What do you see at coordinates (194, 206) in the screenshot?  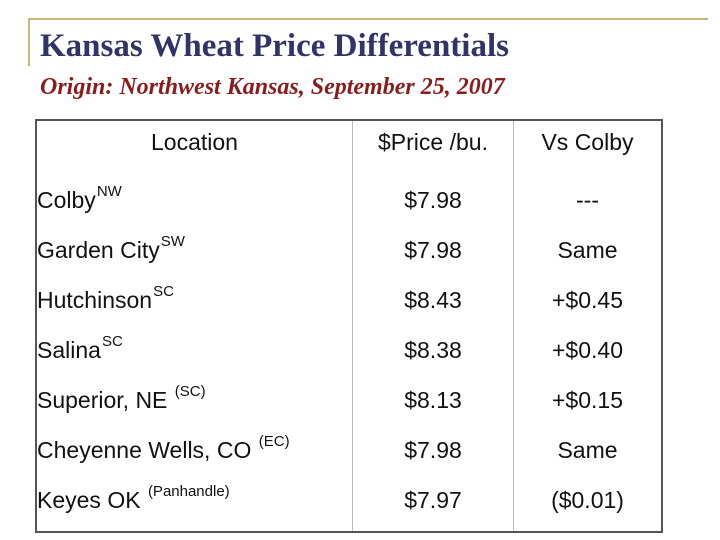 I see `location-cell: ColbyNW` at bounding box center [194, 206].